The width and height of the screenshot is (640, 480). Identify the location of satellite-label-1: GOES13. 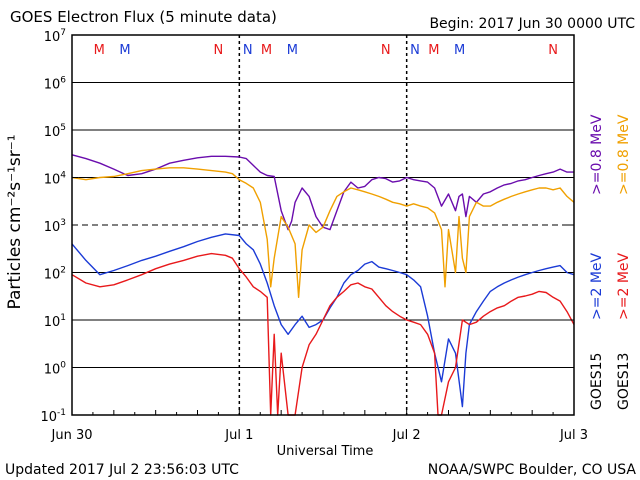
(624, 381).